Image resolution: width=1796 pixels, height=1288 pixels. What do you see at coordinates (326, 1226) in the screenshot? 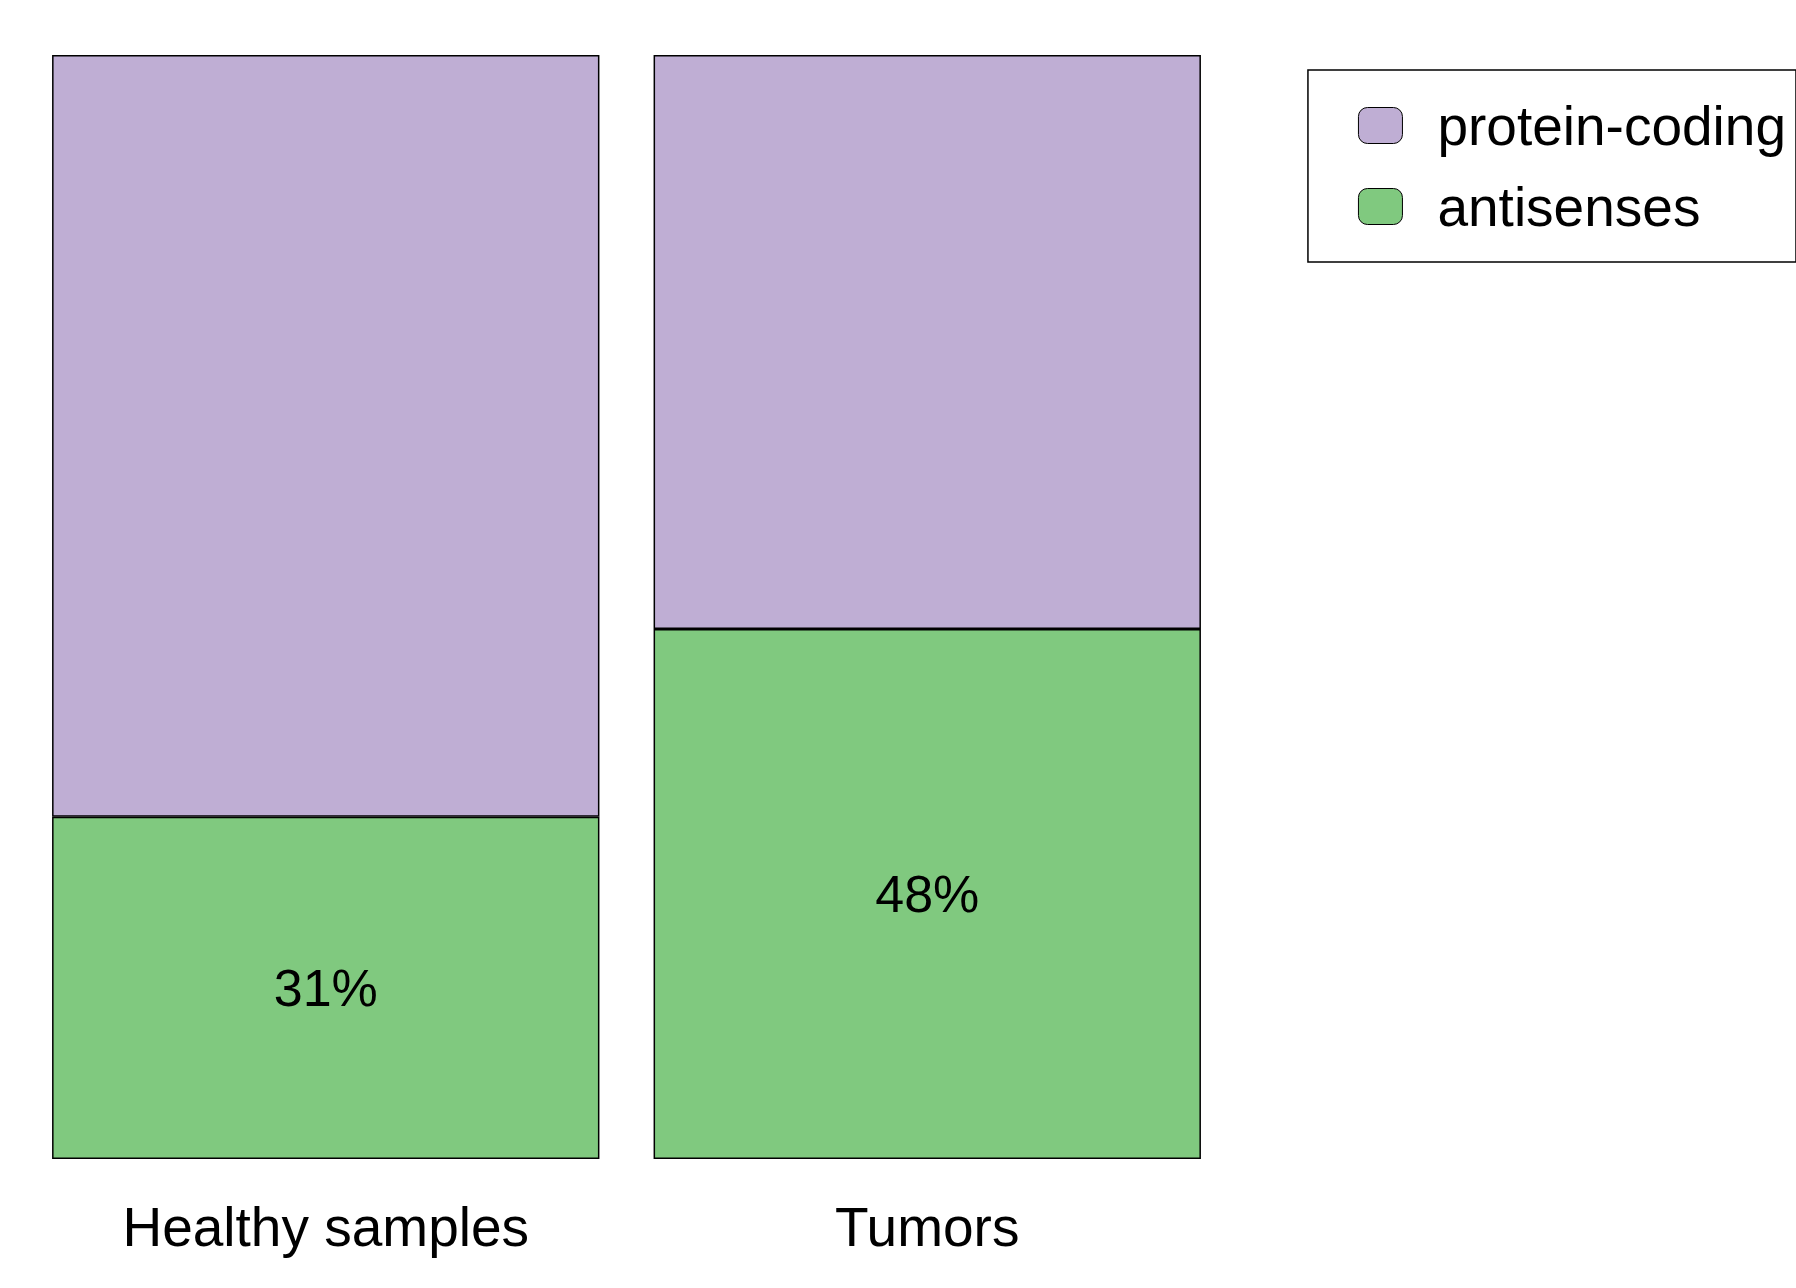
I see `x-tick-label: Healthy samples` at bounding box center [326, 1226].